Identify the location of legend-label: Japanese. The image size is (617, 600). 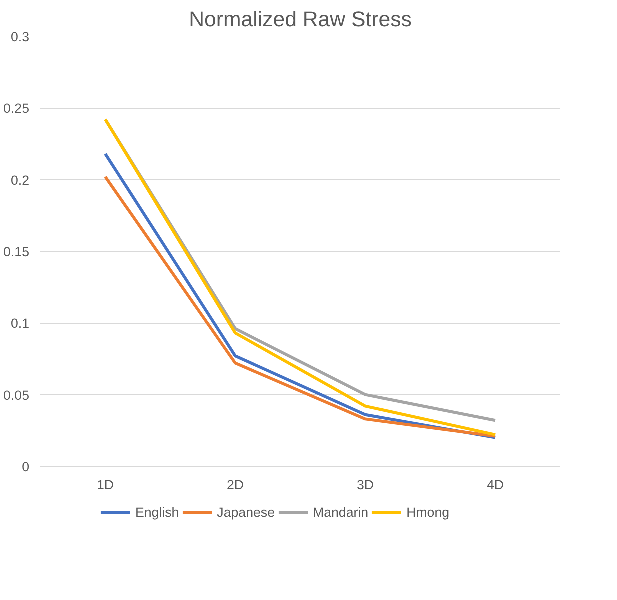
(246, 512).